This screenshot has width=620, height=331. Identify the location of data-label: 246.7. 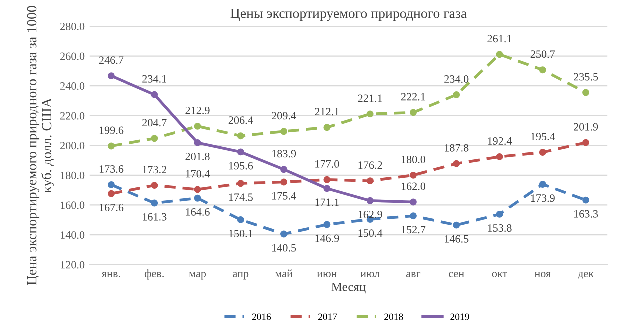
(111, 60).